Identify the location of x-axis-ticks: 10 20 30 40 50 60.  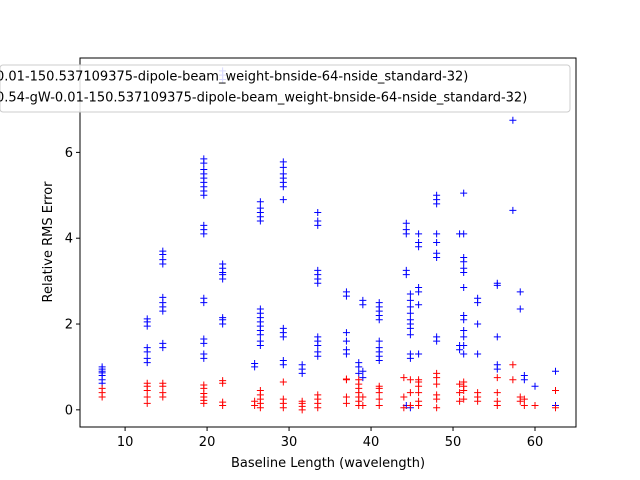
(330, 438).